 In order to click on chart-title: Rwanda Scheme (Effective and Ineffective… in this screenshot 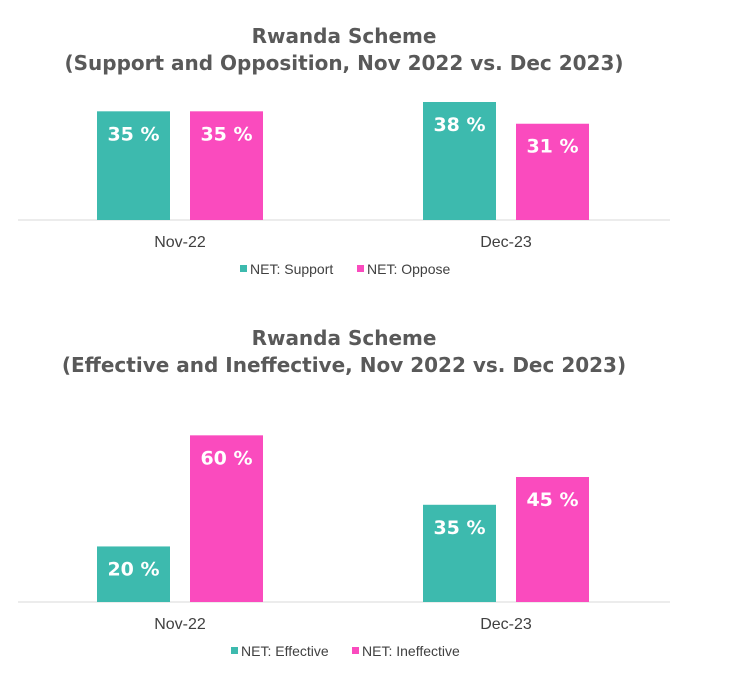, I will do `click(344, 352)`.